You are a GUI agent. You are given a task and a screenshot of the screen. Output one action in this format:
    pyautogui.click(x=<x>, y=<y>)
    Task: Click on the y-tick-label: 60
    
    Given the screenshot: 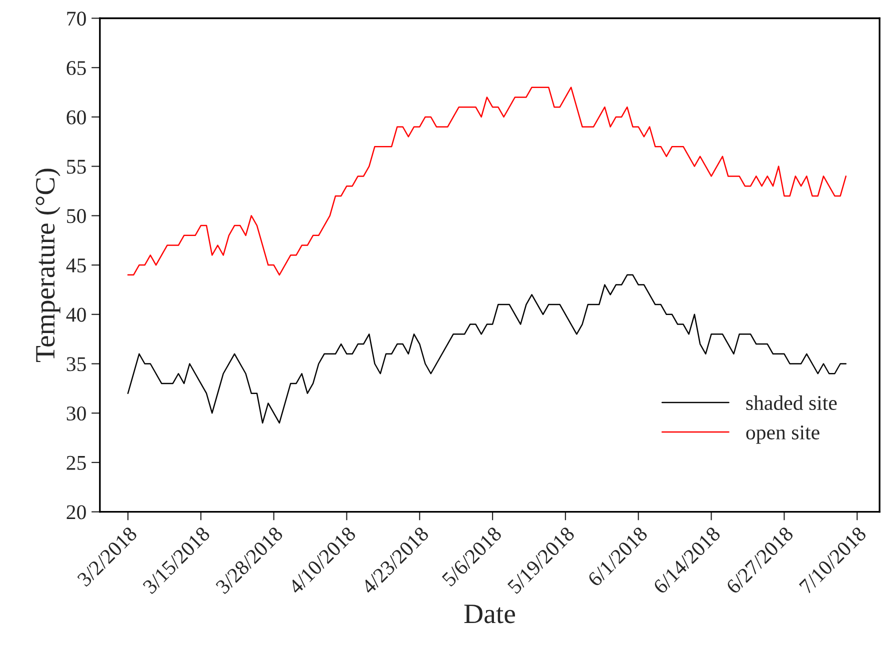 What is the action you would take?
    pyautogui.click(x=76, y=117)
    